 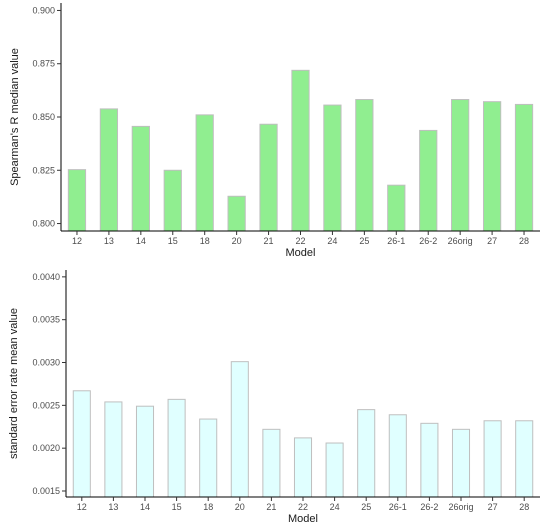 What do you see at coordinates (43, 170) in the screenshot?
I see `y-tick-label: 0.825` at bounding box center [43, 170].